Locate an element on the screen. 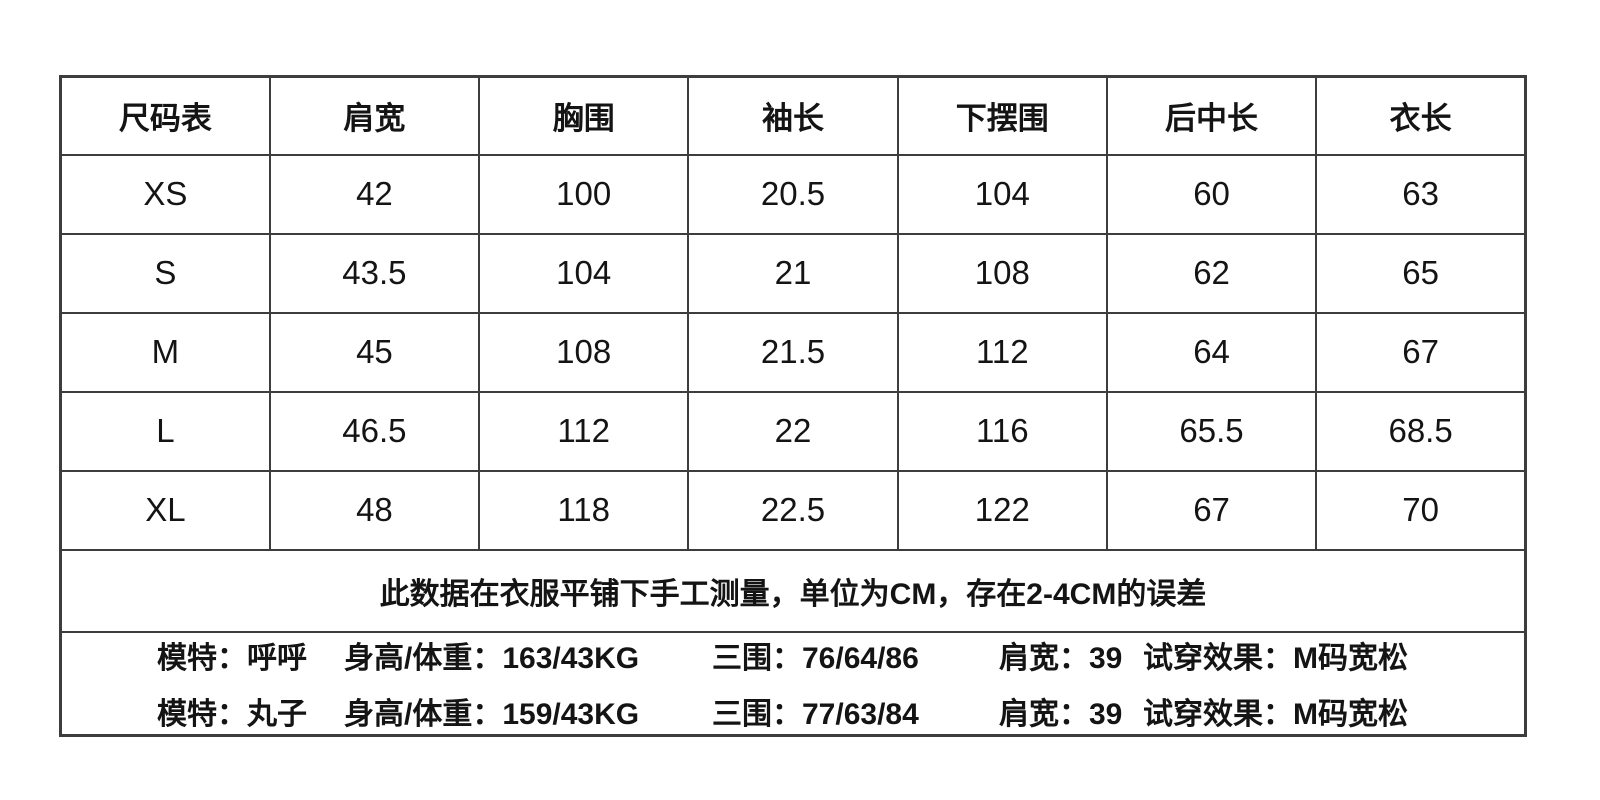 The height and width of the screenshot is (800, 1600). measurement-cell: 60 is located at coordinates (1211, 194).